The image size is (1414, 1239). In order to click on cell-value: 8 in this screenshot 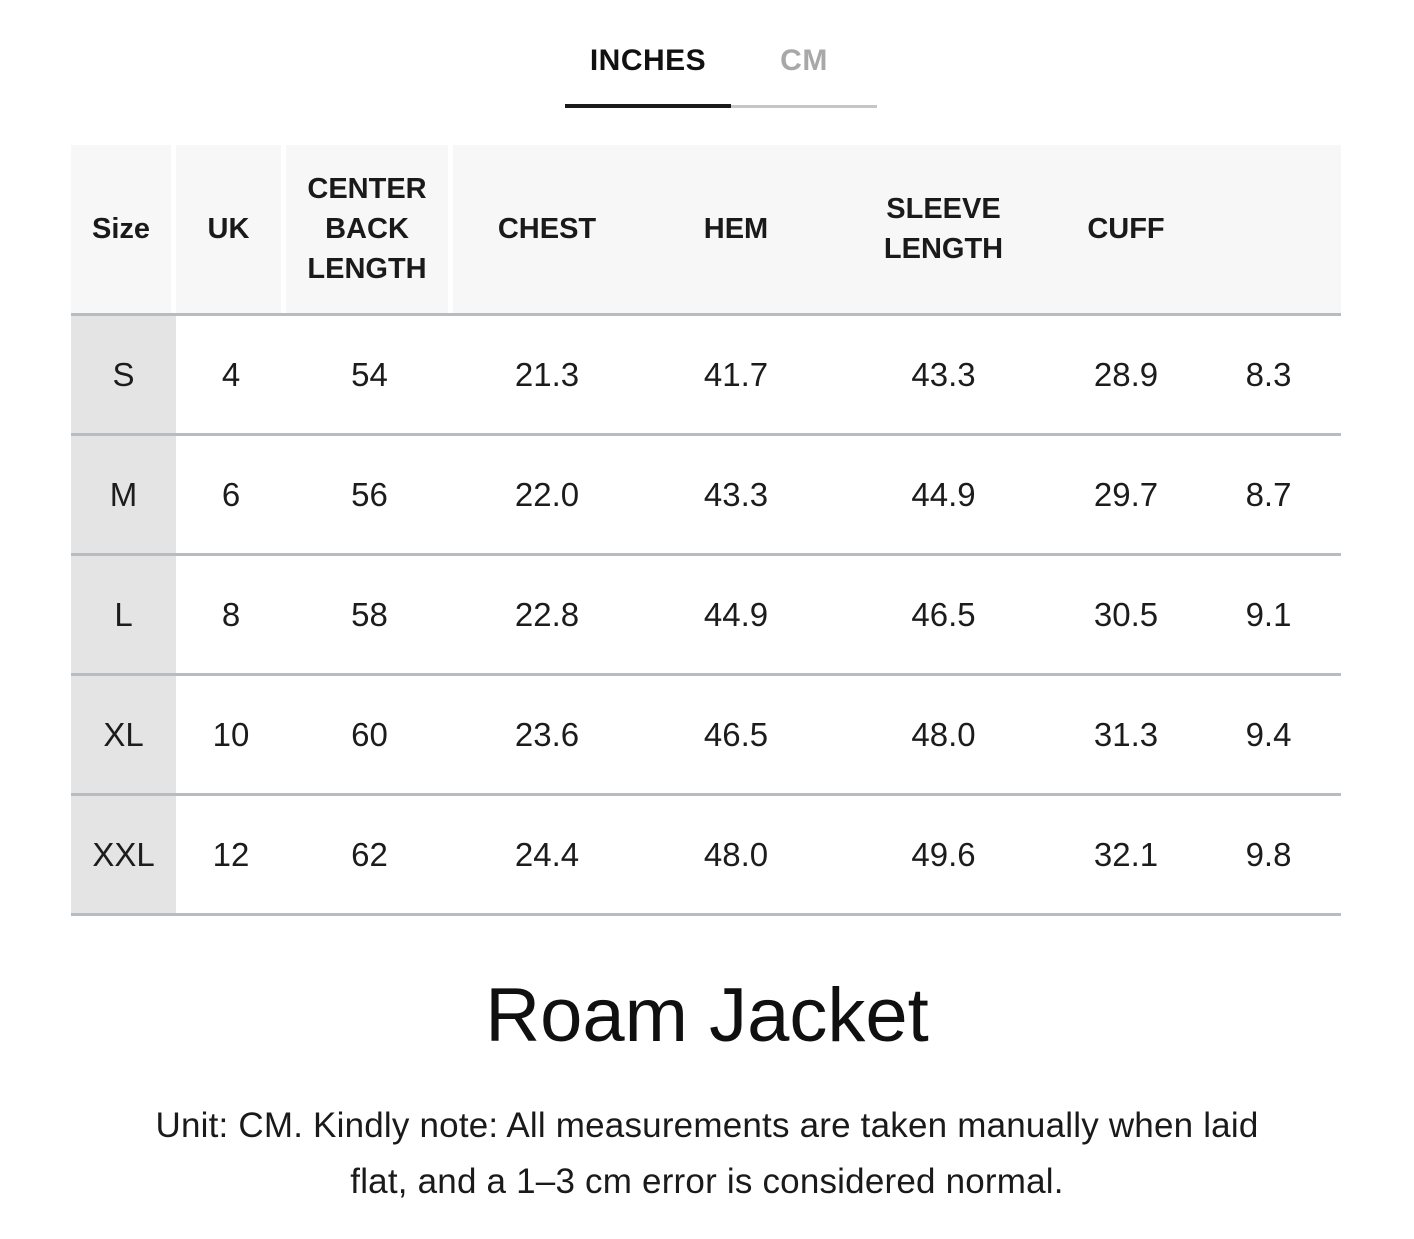, I will do `click(231, 614)`.